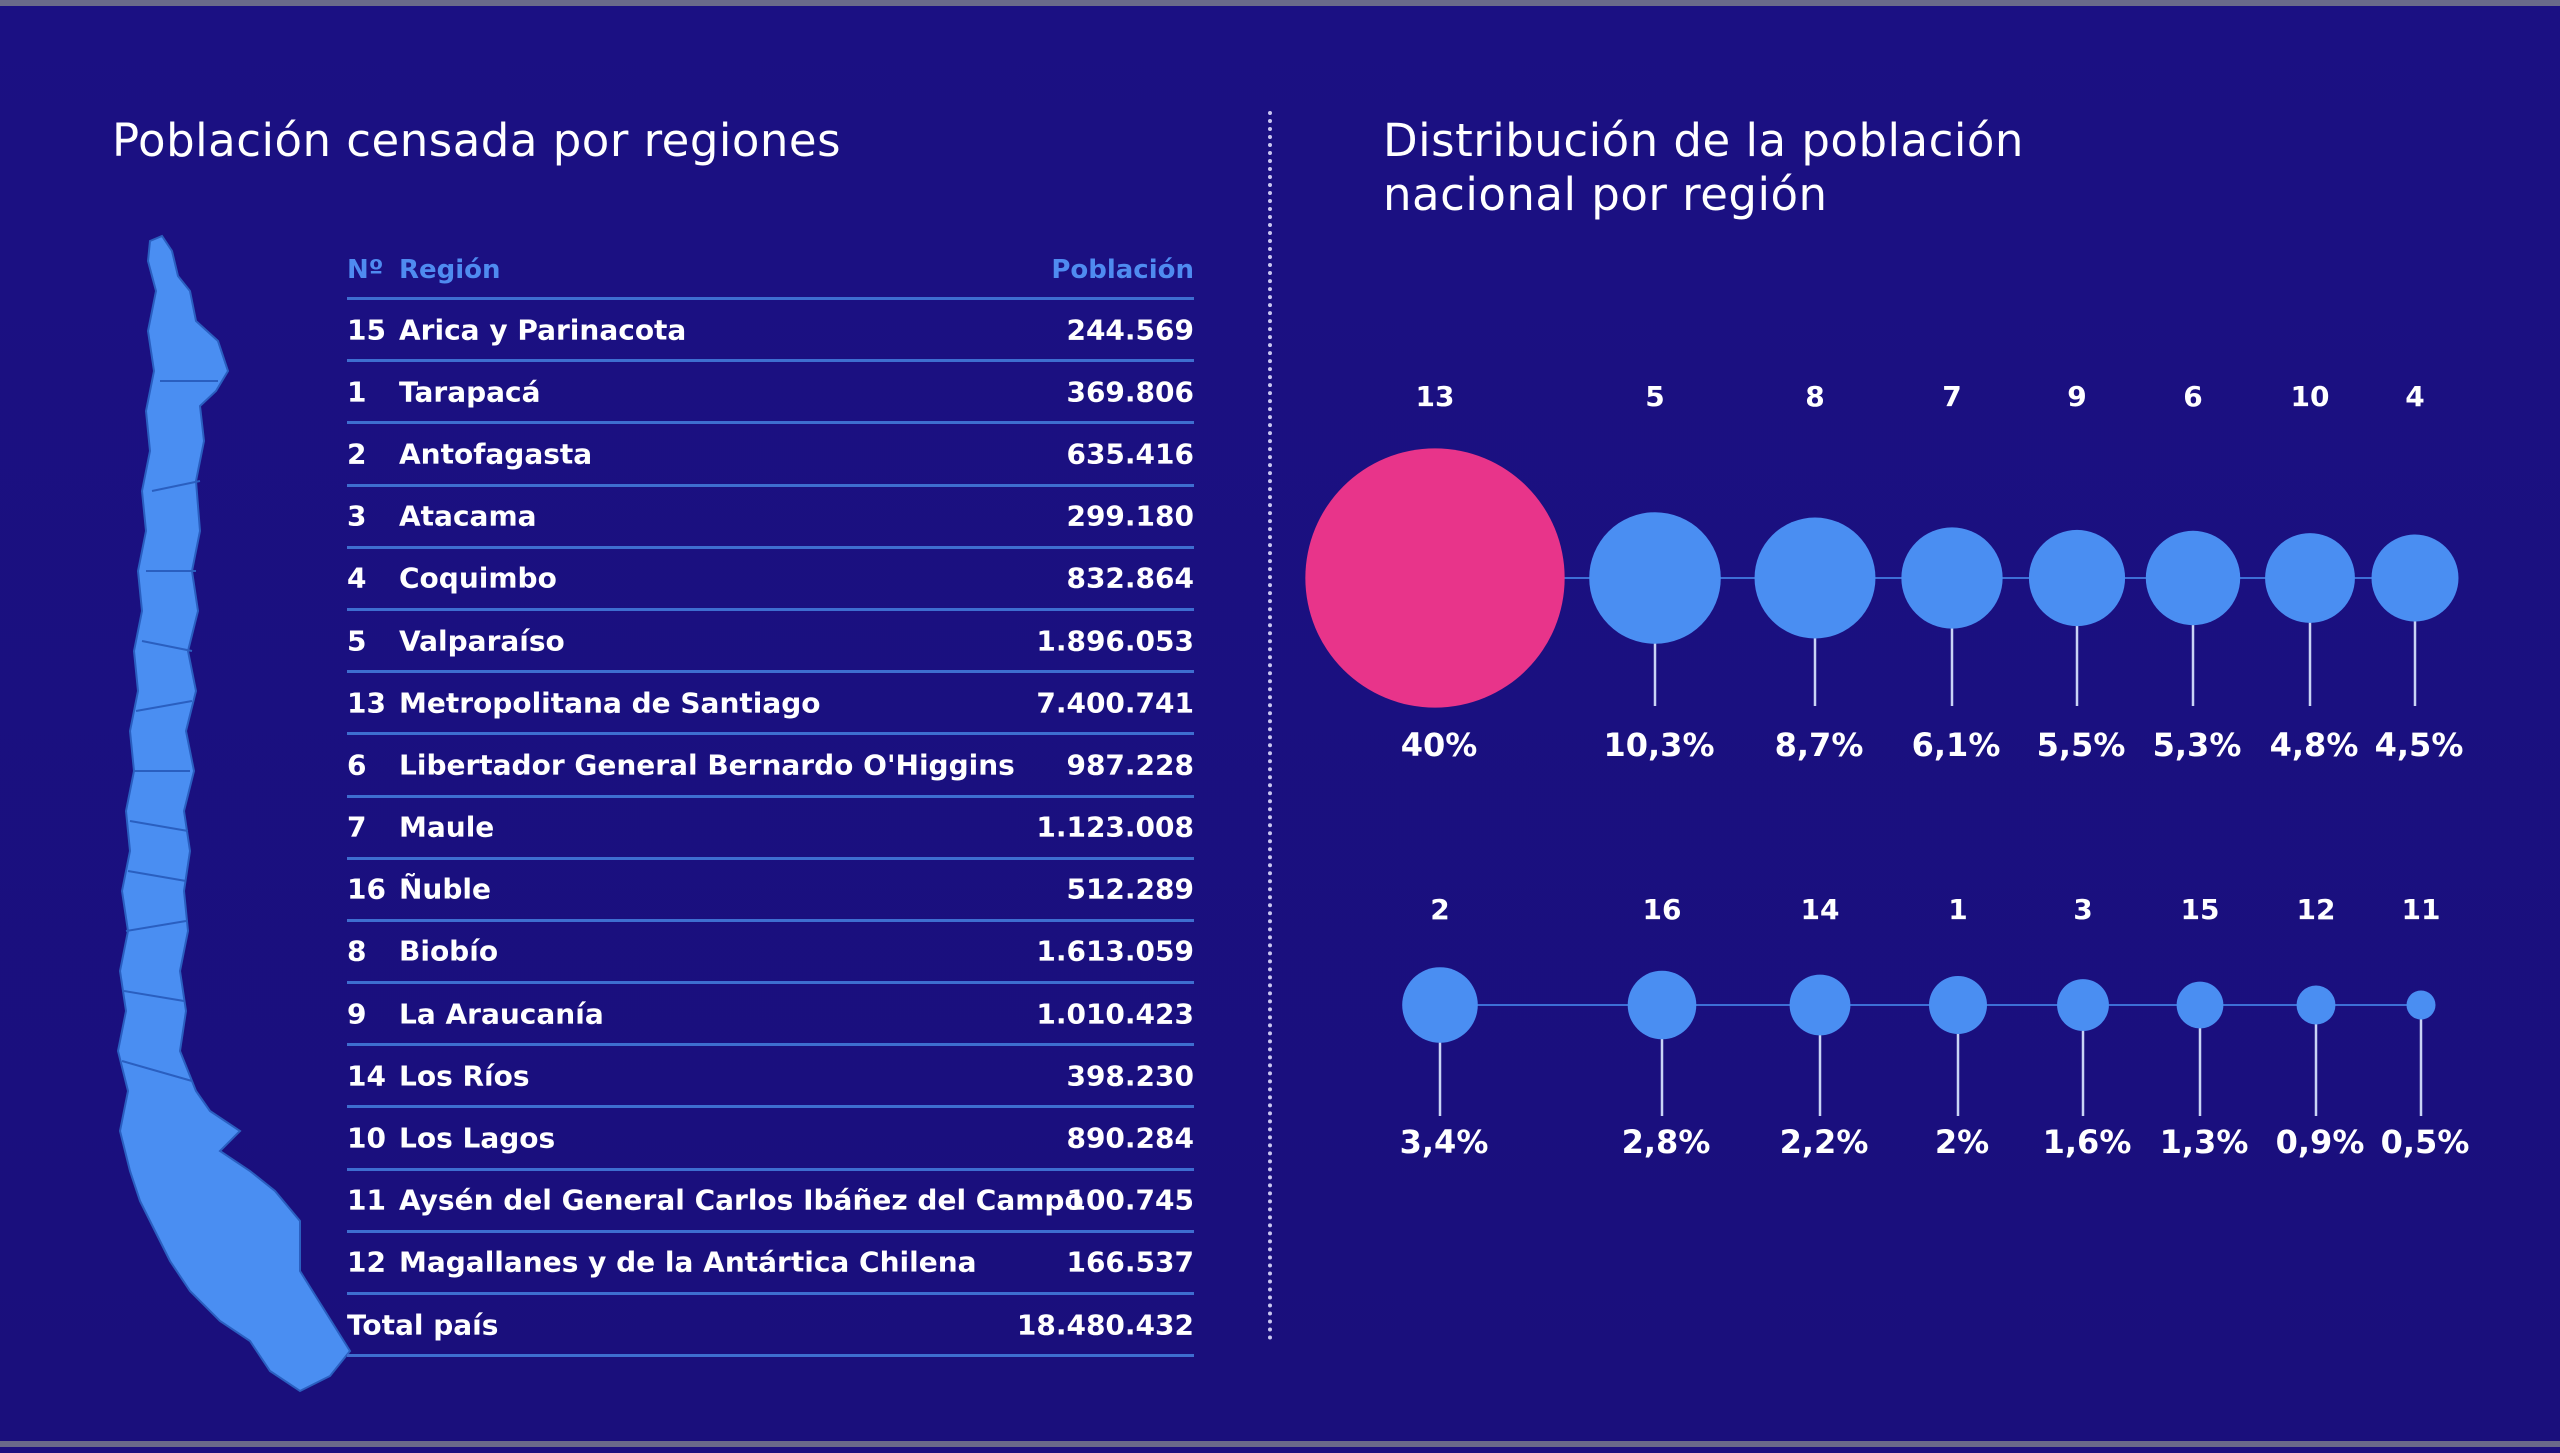  I want to click on bubble-percent-label: 3,4%, so click(1444, 1142).